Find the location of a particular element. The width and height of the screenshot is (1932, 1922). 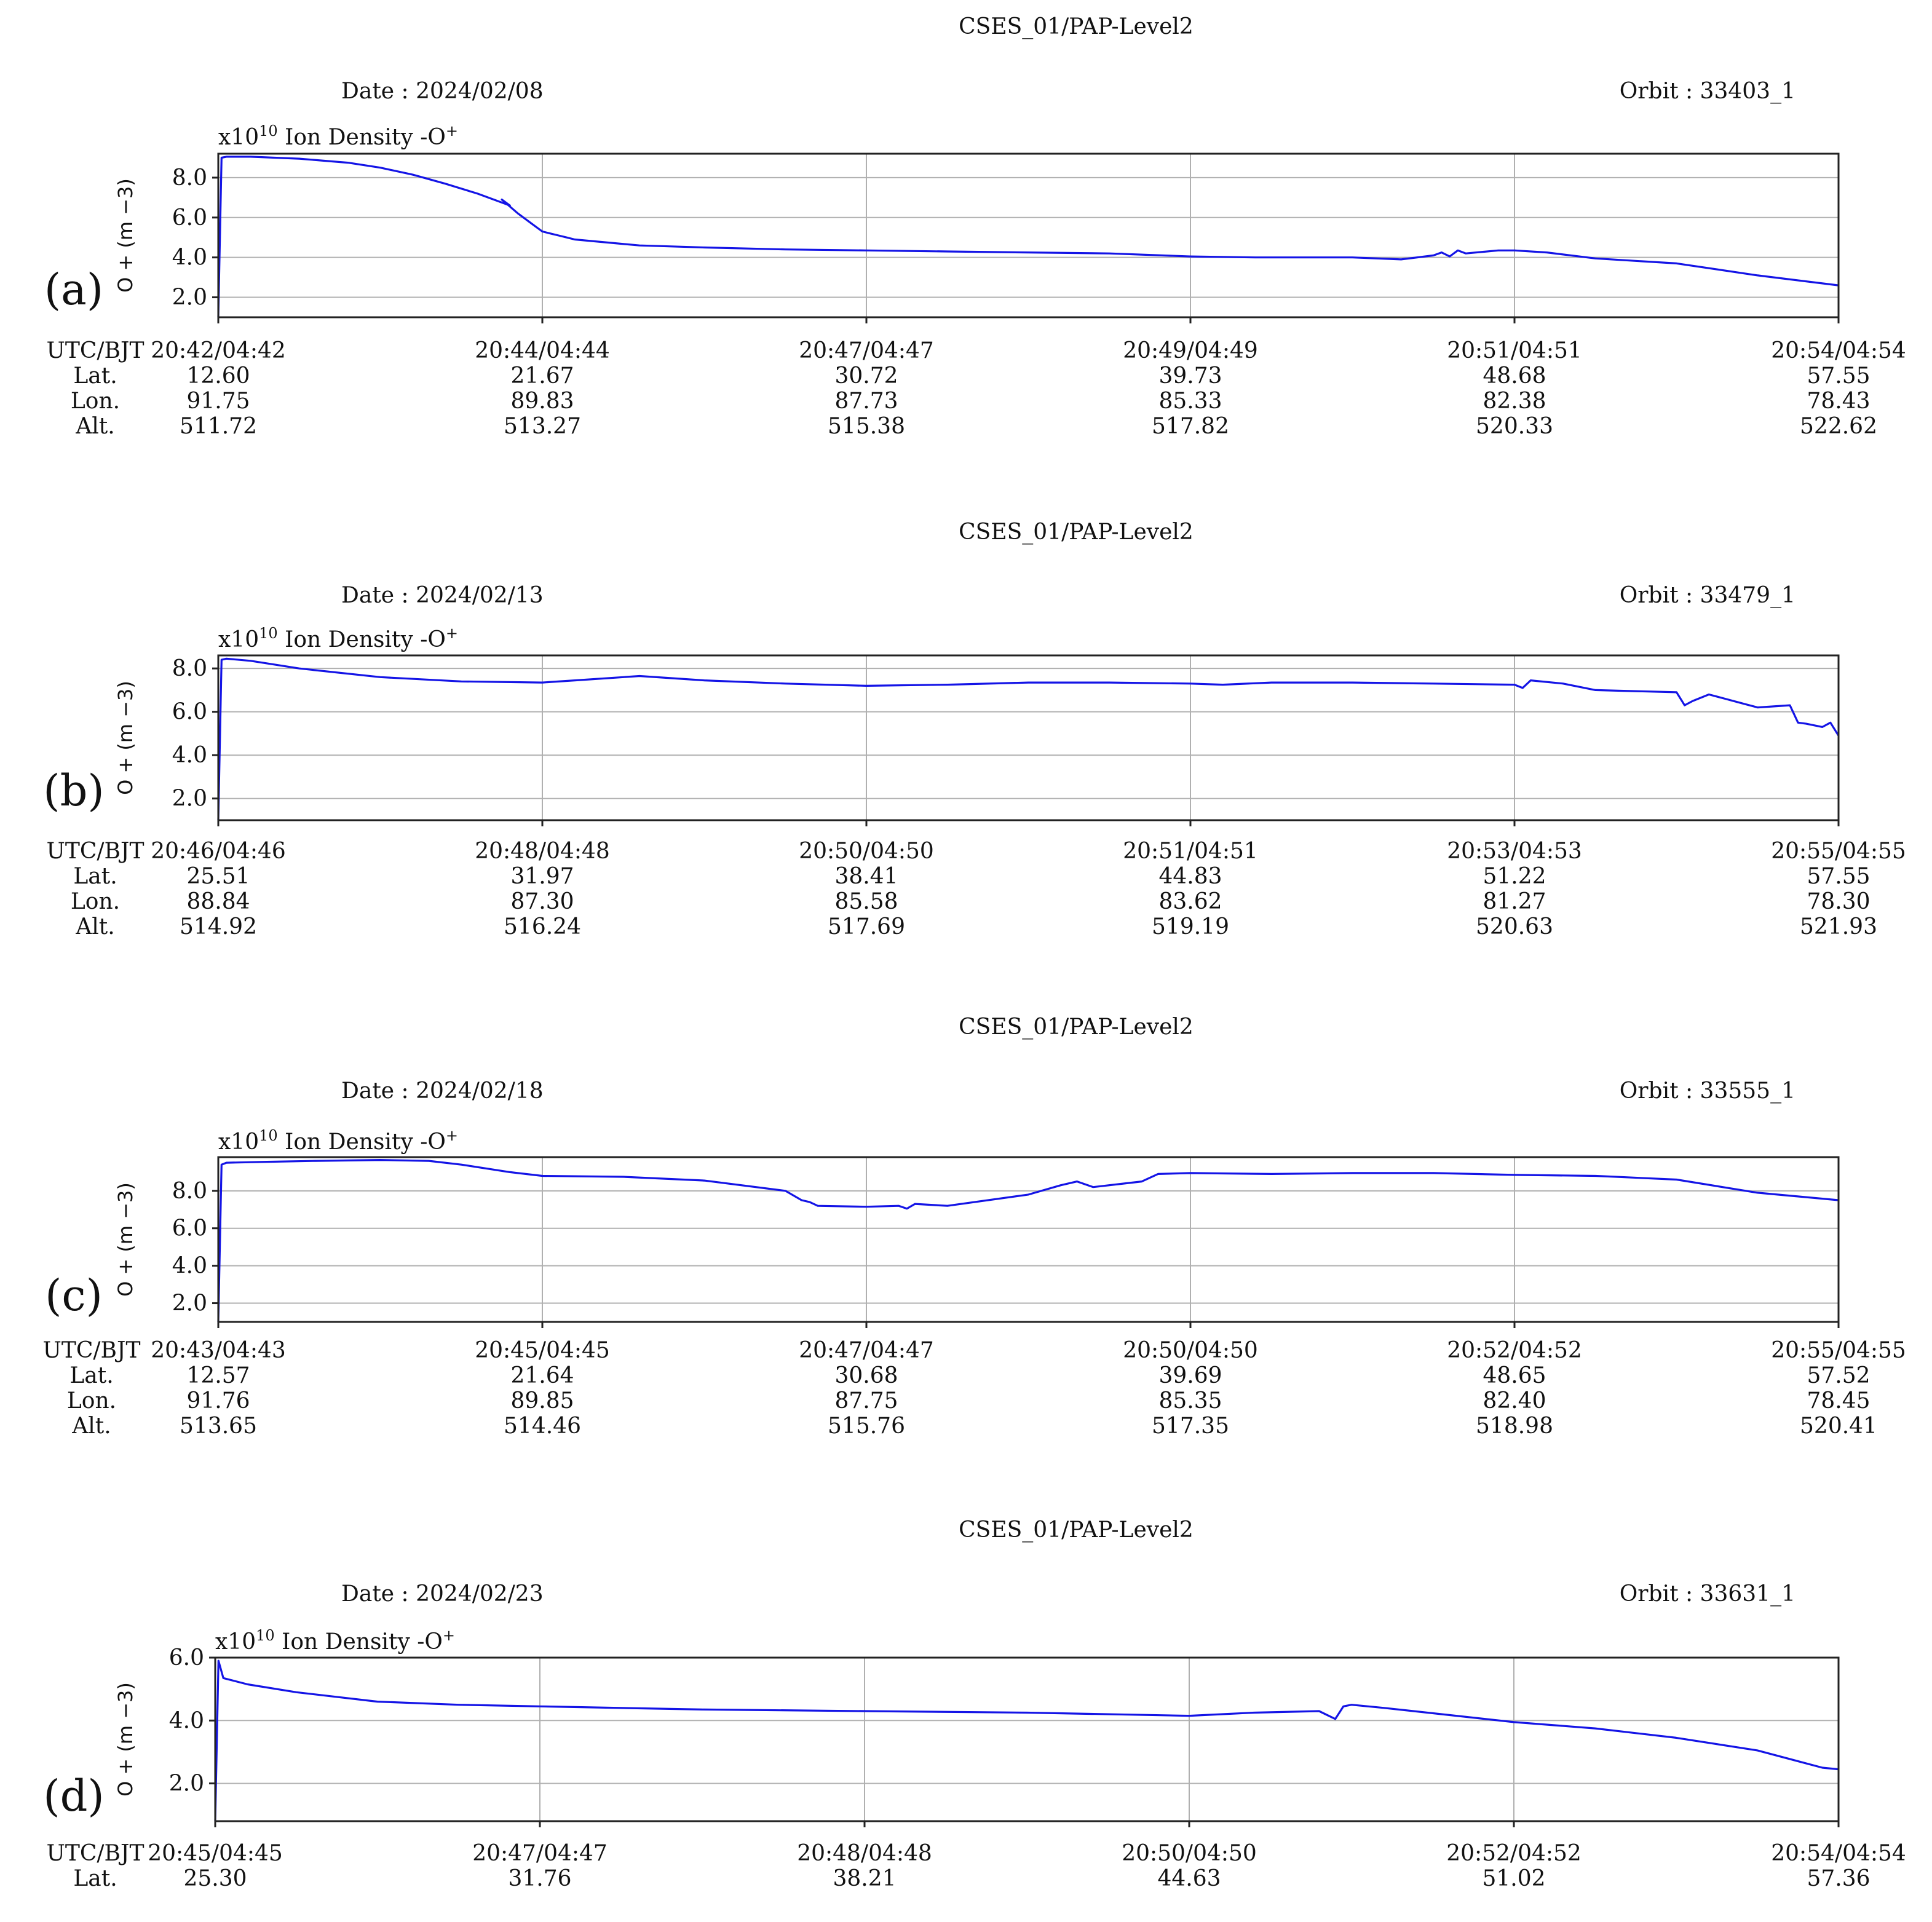

x-tick-alt: 515.38 is located at coordinates (866, 426).